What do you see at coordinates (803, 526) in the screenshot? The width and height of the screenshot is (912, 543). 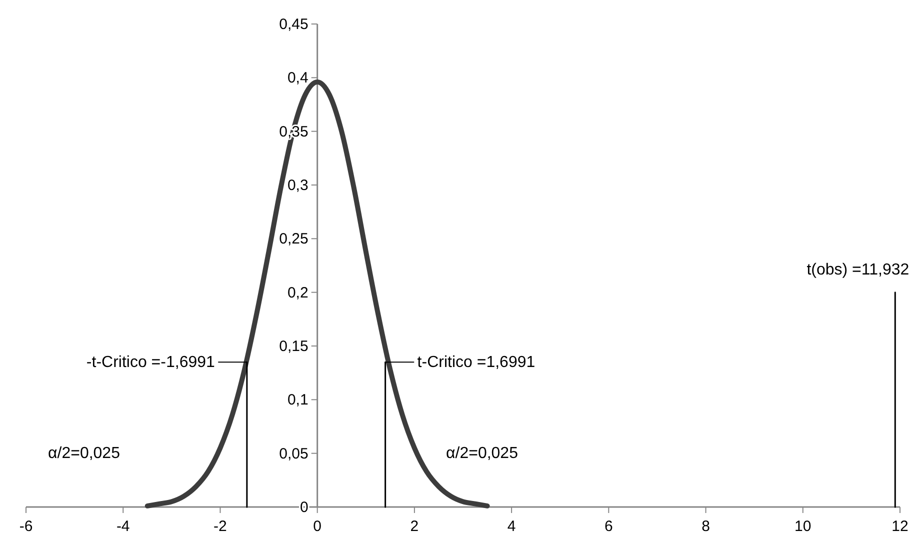 I see `x-tick-label: 10` at bounding box center [803, 526].